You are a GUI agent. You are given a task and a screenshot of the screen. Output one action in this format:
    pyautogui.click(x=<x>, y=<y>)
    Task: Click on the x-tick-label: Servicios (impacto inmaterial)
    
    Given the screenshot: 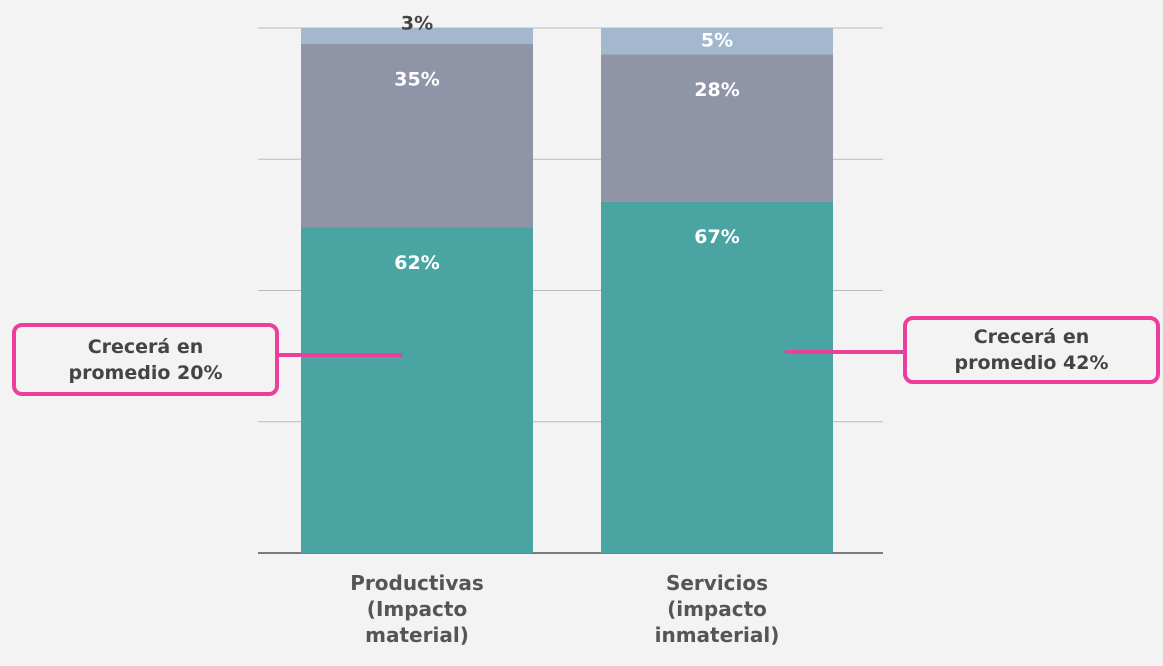 What is the action you would take?
    pyautogui.click(x=717, y=609)
    